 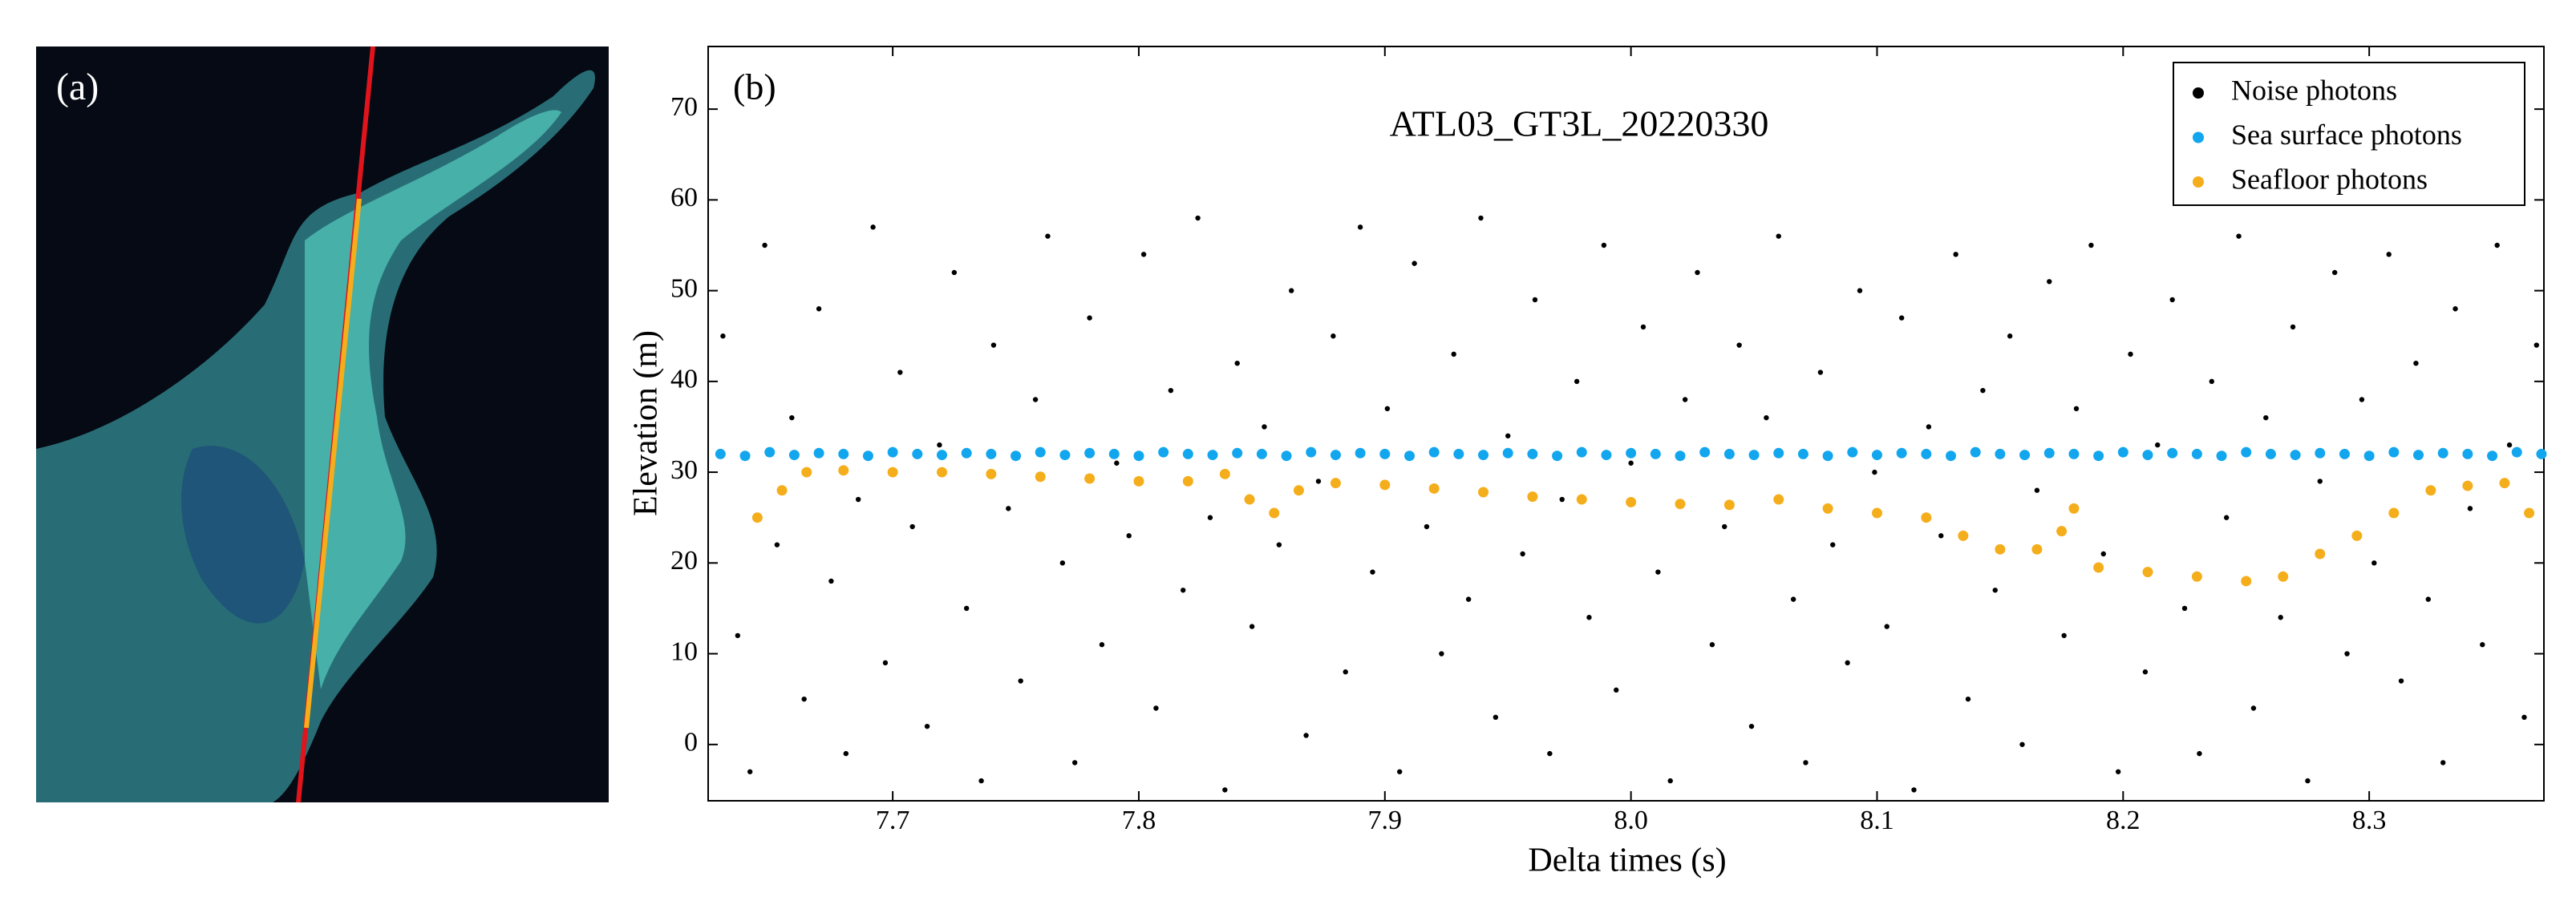 I want to click on legend-marker, so click(x=2198, y=137).